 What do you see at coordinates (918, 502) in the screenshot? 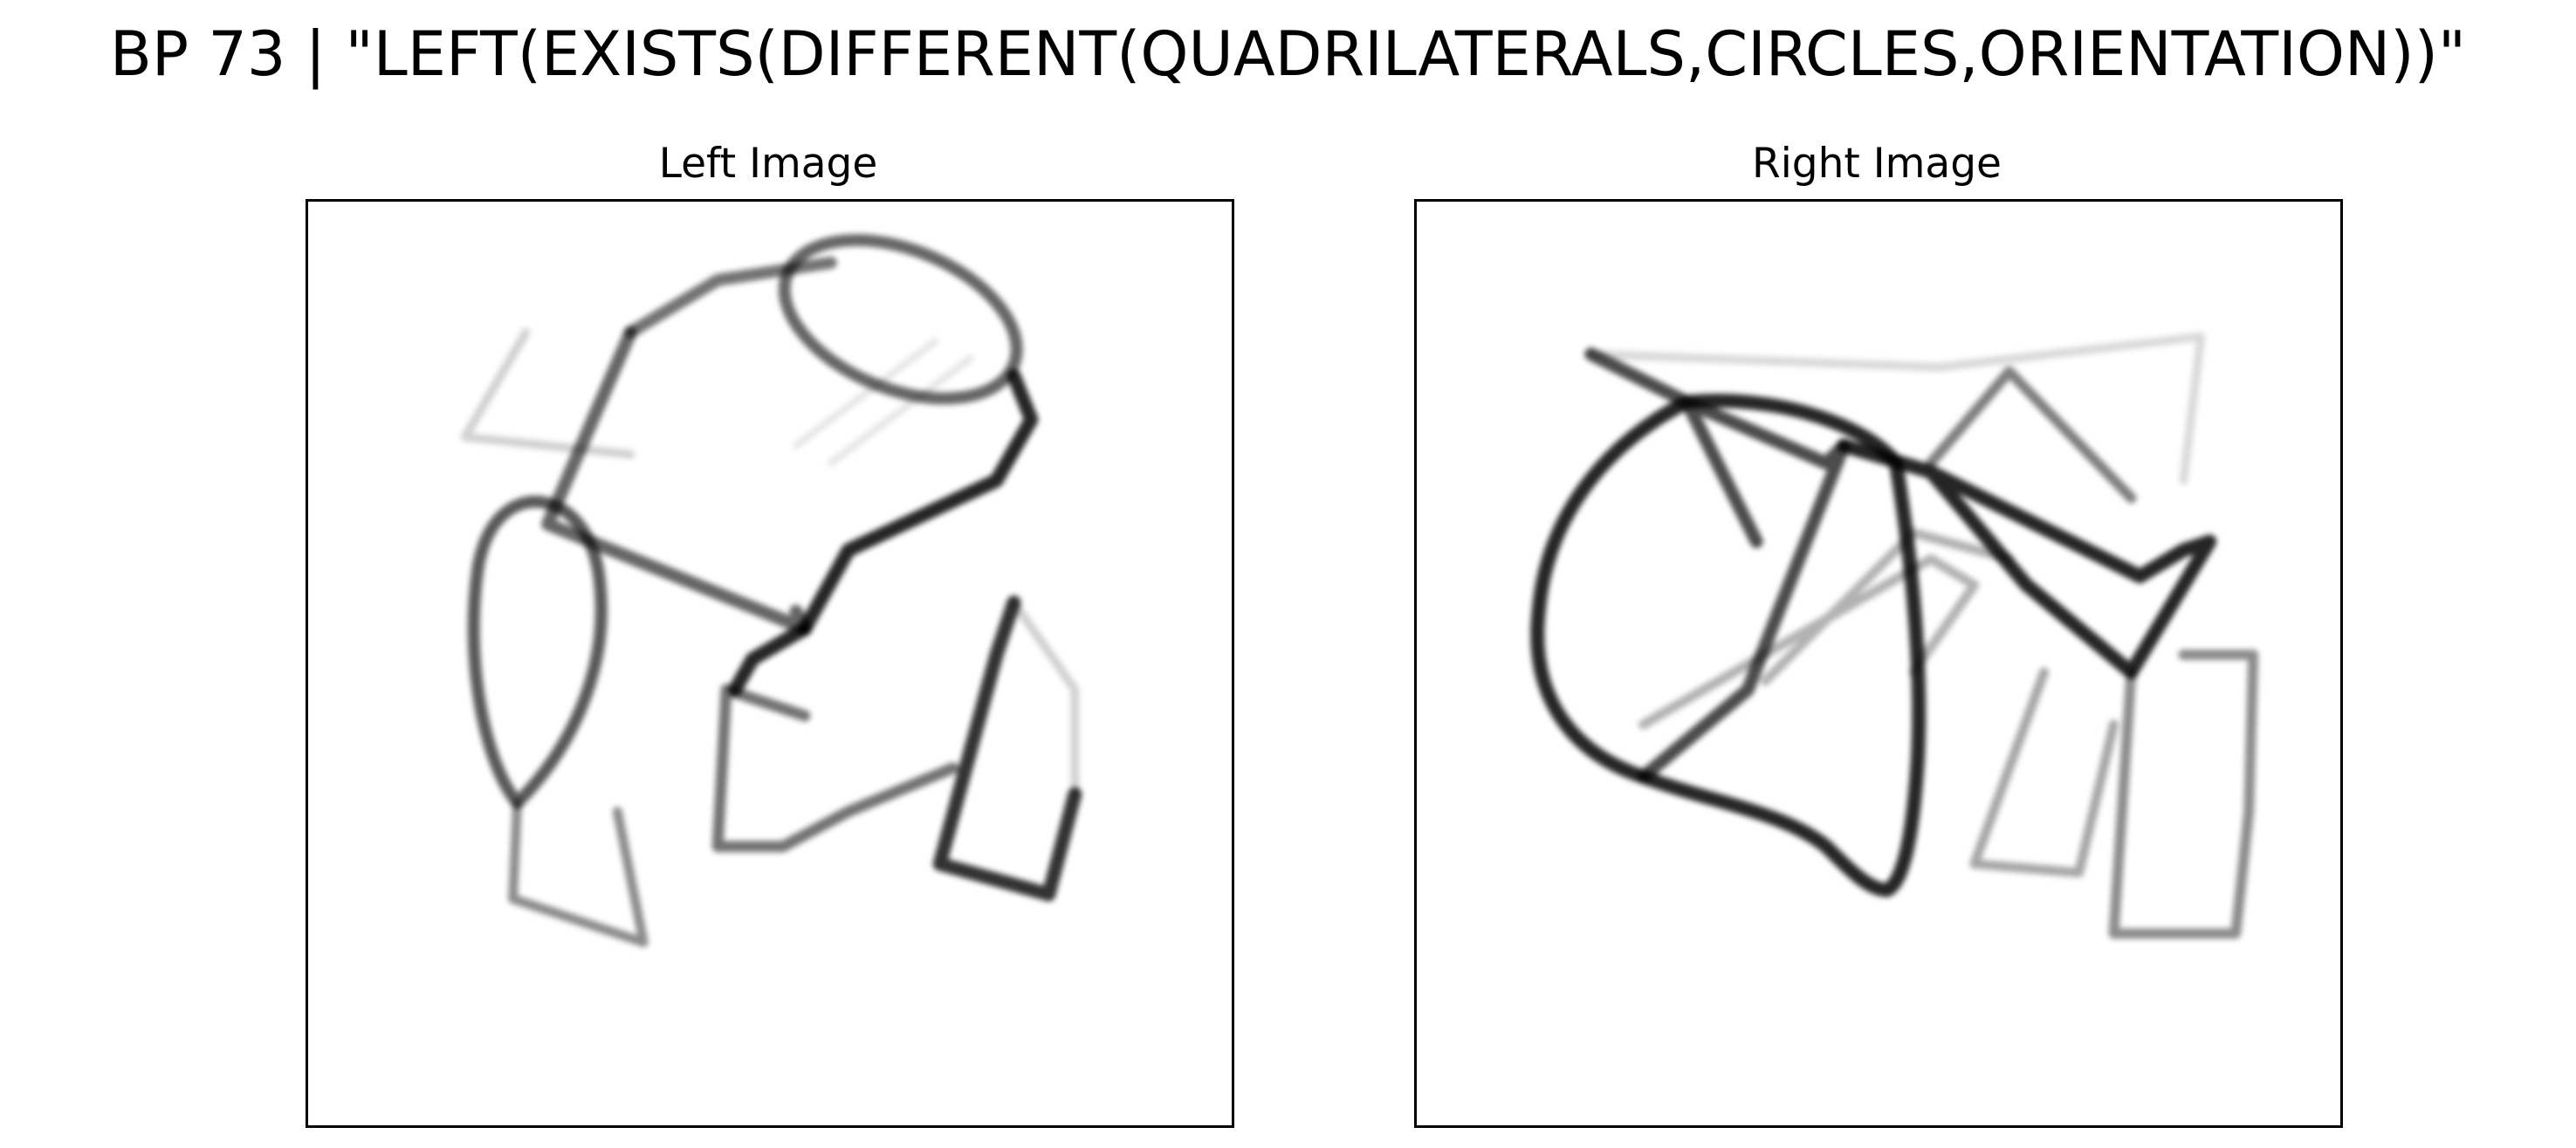
I see `upper-quadrilateral-dark-edge` at bounding box center [918, 502].